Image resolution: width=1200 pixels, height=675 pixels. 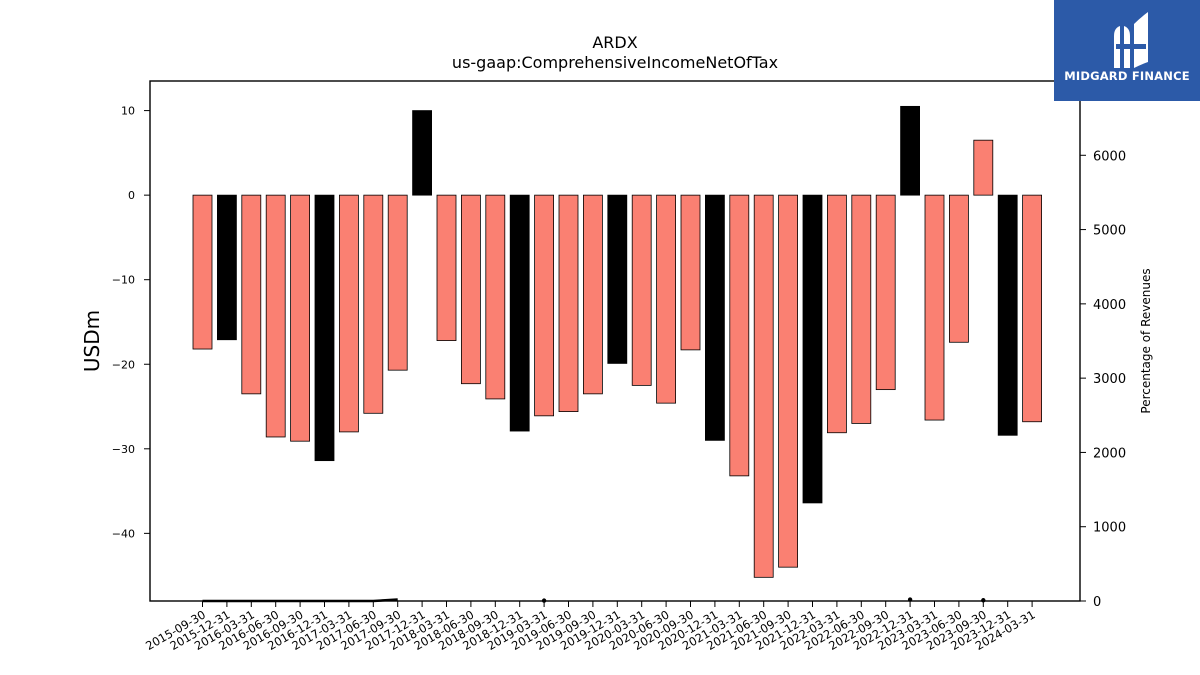 I want to click on brand-name: MIDGARD FINANCE, so click(x=1127, y=76).